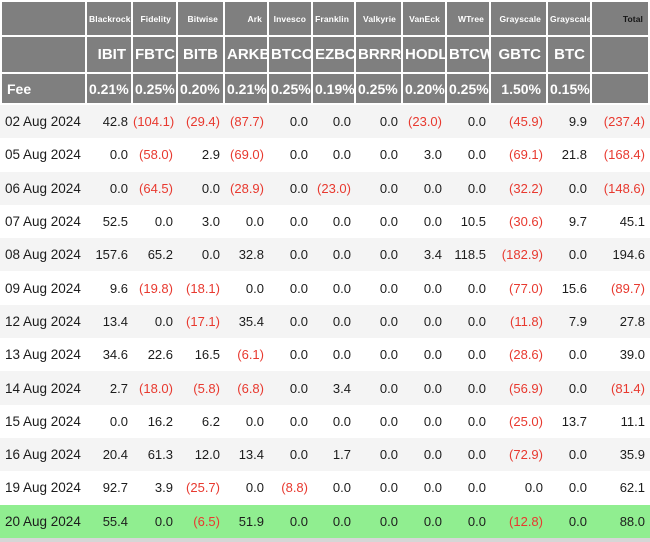  What do you see at coordinates (201, 221) in the screenshot?
I see `flow-value: 3.0` at bounding box center [201, 221].